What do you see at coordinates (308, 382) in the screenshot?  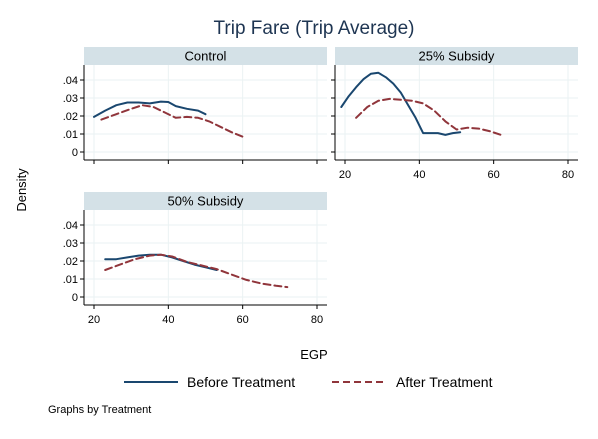 I see `chart-legend: Before Treatment After Treatment` at bounding box center [308, 382].